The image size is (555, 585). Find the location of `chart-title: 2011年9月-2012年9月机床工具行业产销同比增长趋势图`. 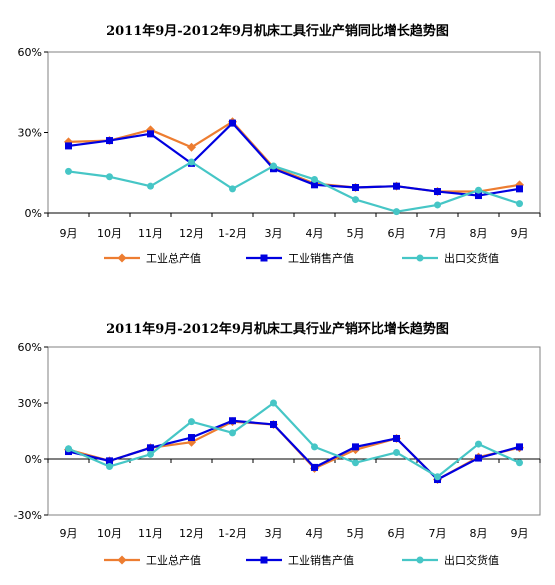

chart-title: 2011年9月-2012年9月机床工具行业产销同比增长趋势图 is located at coordinates (277, 31).